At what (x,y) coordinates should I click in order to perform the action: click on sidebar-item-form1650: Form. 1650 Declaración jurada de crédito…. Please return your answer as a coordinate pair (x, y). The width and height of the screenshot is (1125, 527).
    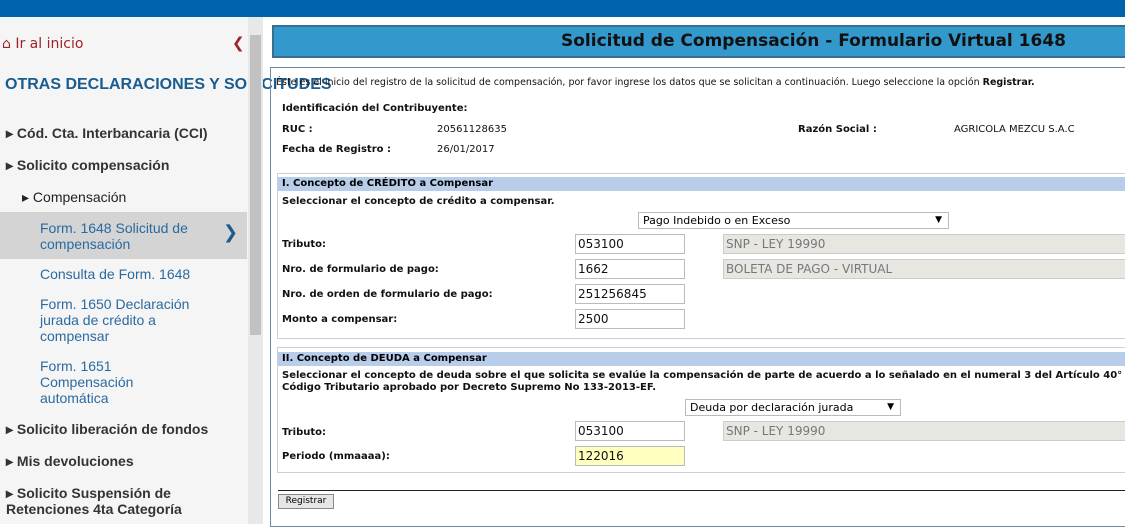
    Looking at the image, I should click on (115, 320).